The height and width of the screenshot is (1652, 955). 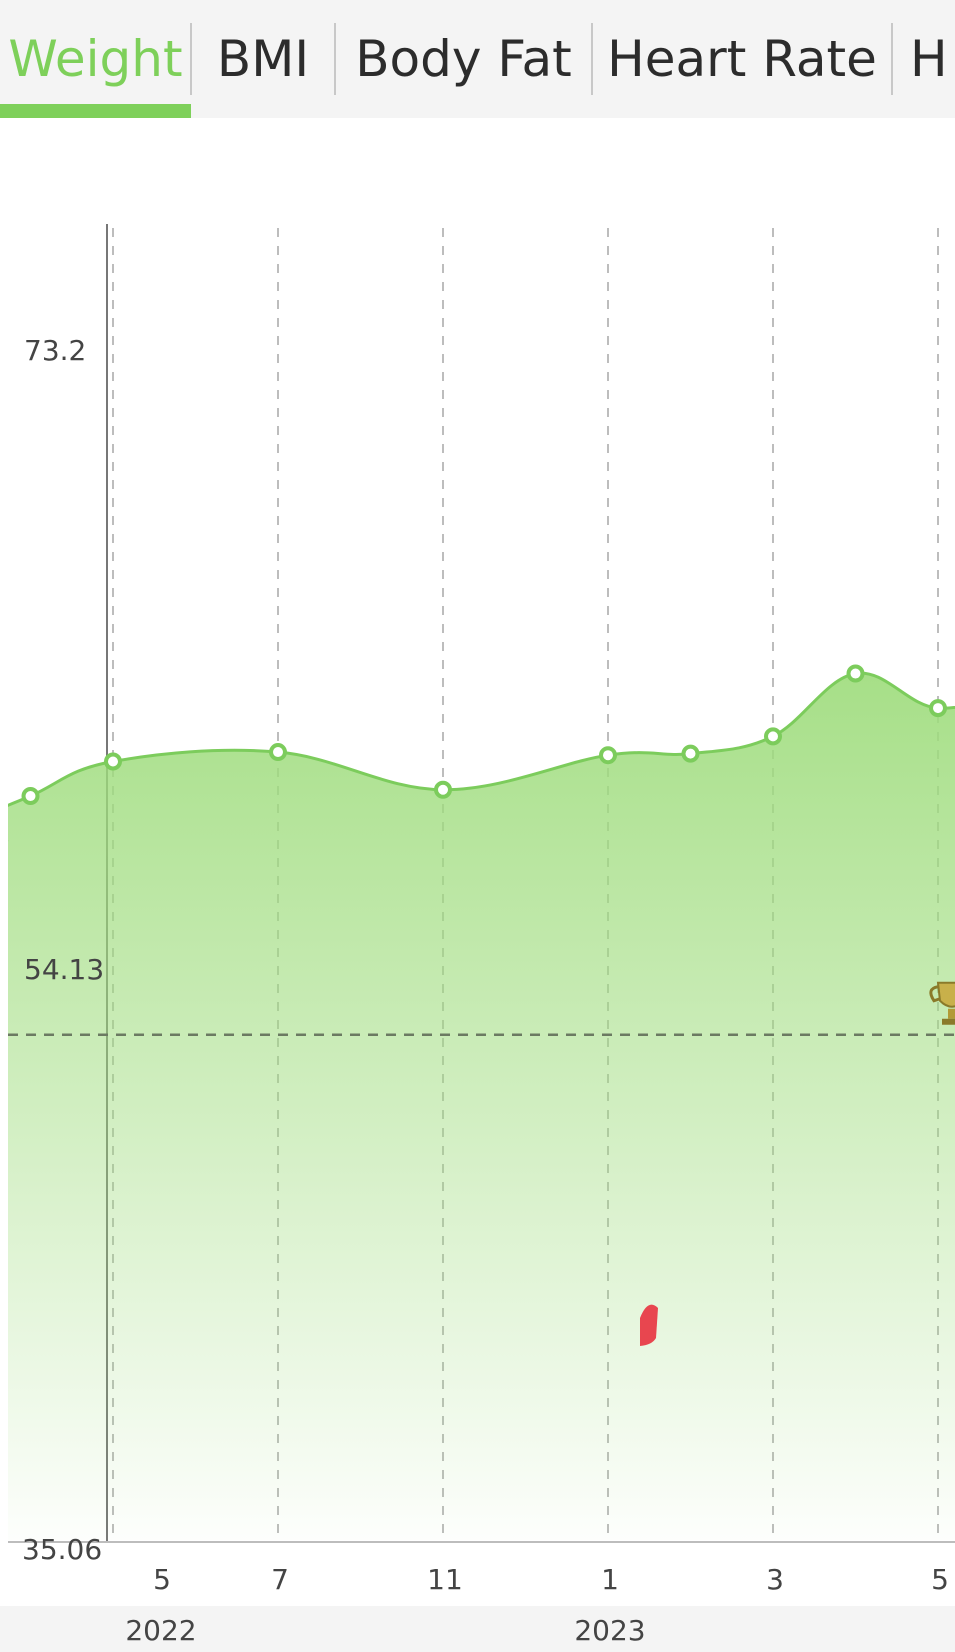 I want to click on tab-body-fat: Body Fat, so click(x=463, y=59).